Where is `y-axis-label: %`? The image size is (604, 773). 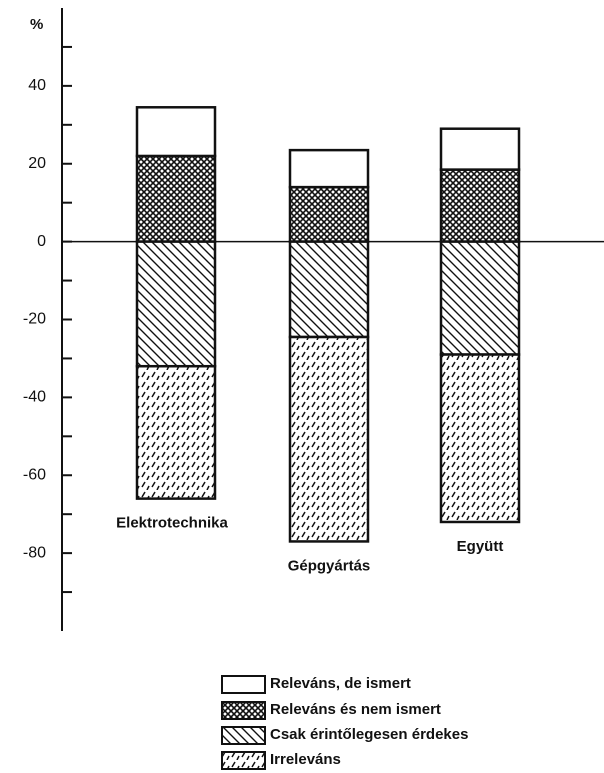 y-axis-label: % is located at coordinates (36, 24).